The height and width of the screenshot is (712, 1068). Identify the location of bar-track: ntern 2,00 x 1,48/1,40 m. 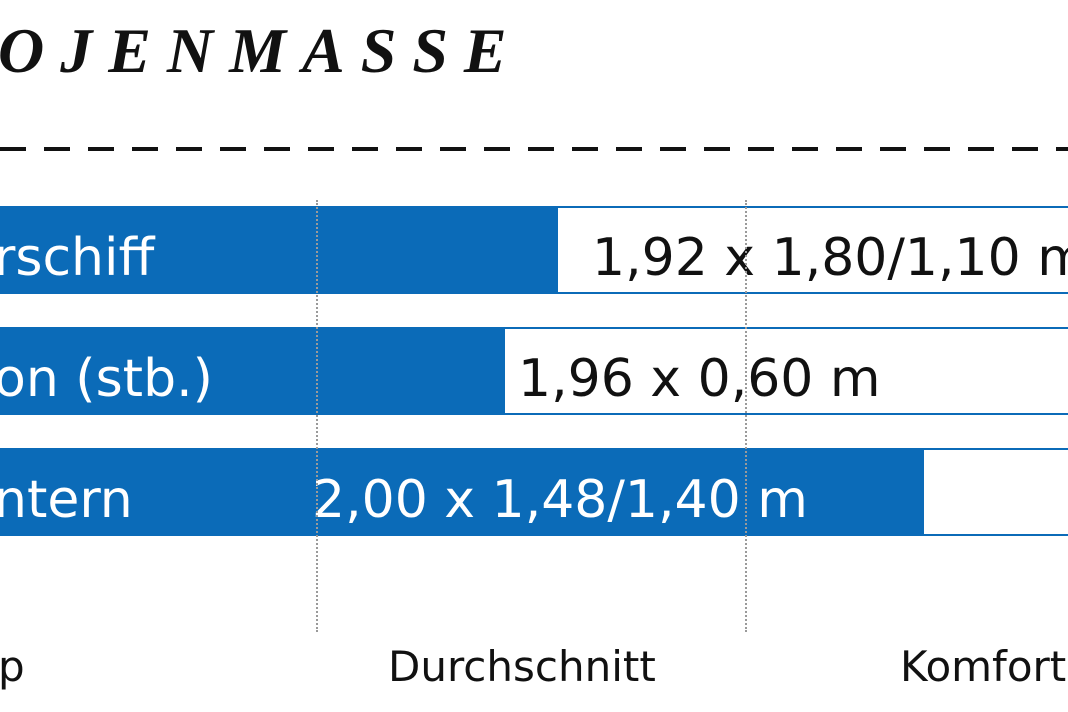
(534, 492).